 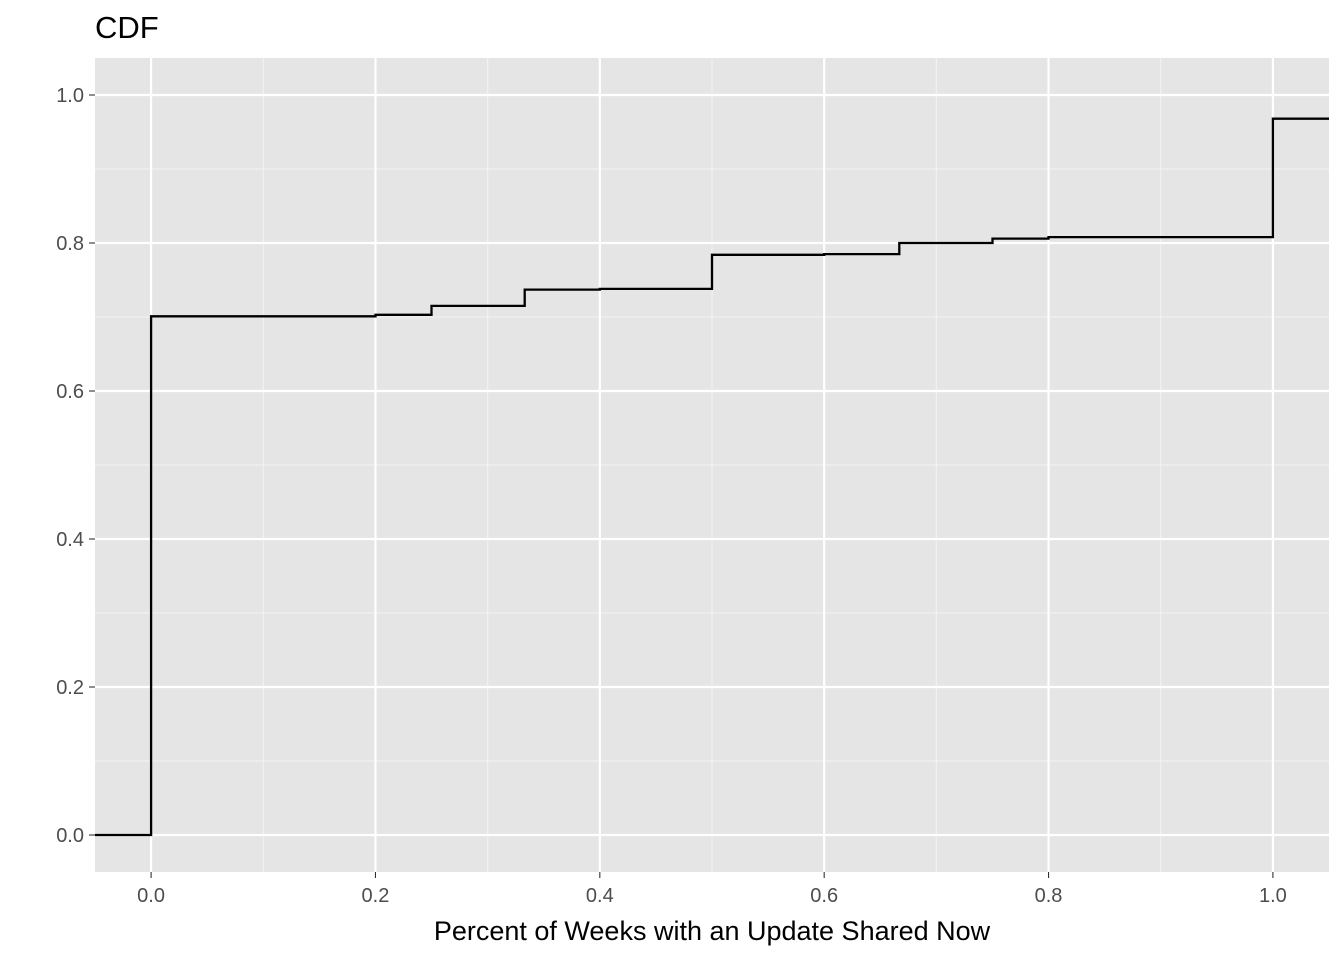 What do you see at coordinates (824, 896) in the screenshot?
I see `x-tick-label: 0.6` at bounding box center [824, 896].